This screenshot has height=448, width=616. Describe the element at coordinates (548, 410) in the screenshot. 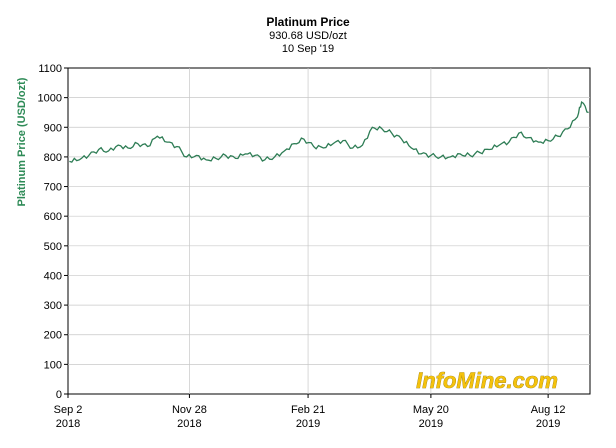

I see `x-tick-label-month: Aug 12` at that location.